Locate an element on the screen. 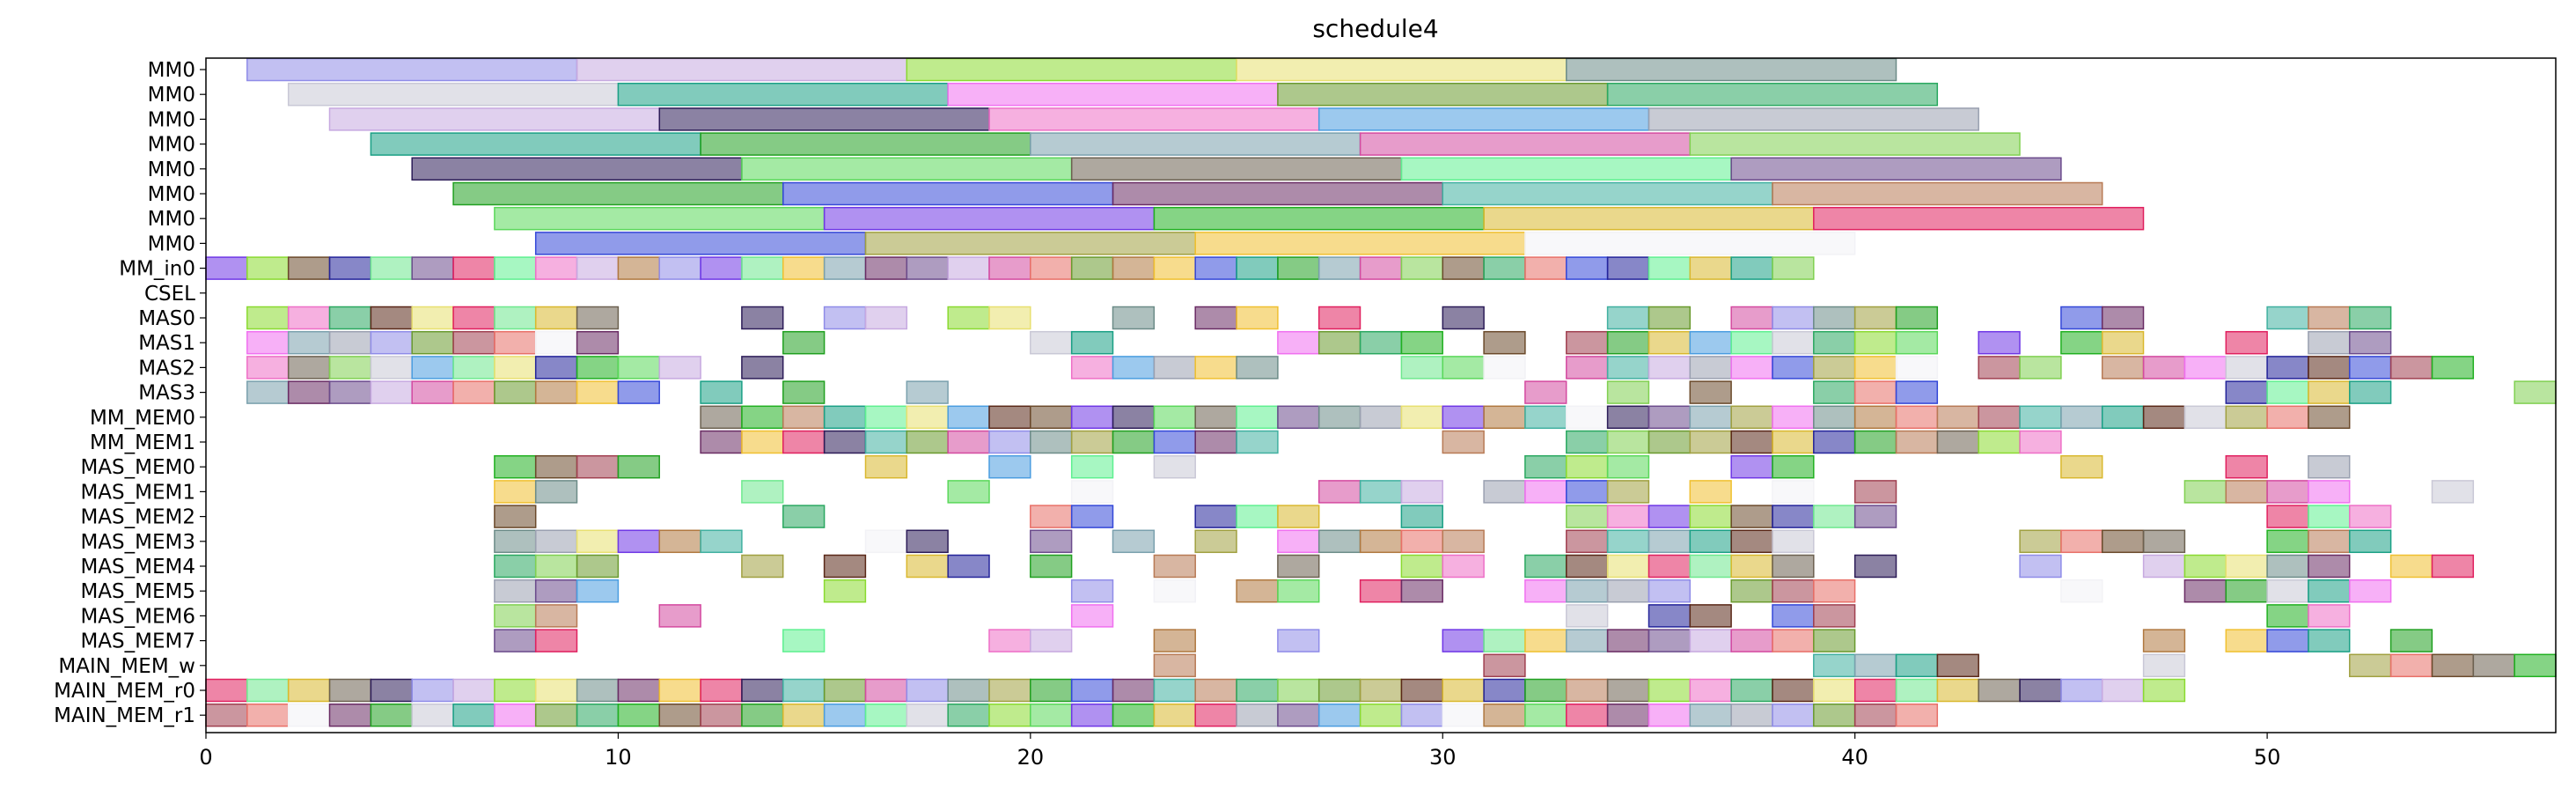 The height and width of the screenshot is (796, 2576). y-tick-label: MAS0 is located at coordinates (166, 319).